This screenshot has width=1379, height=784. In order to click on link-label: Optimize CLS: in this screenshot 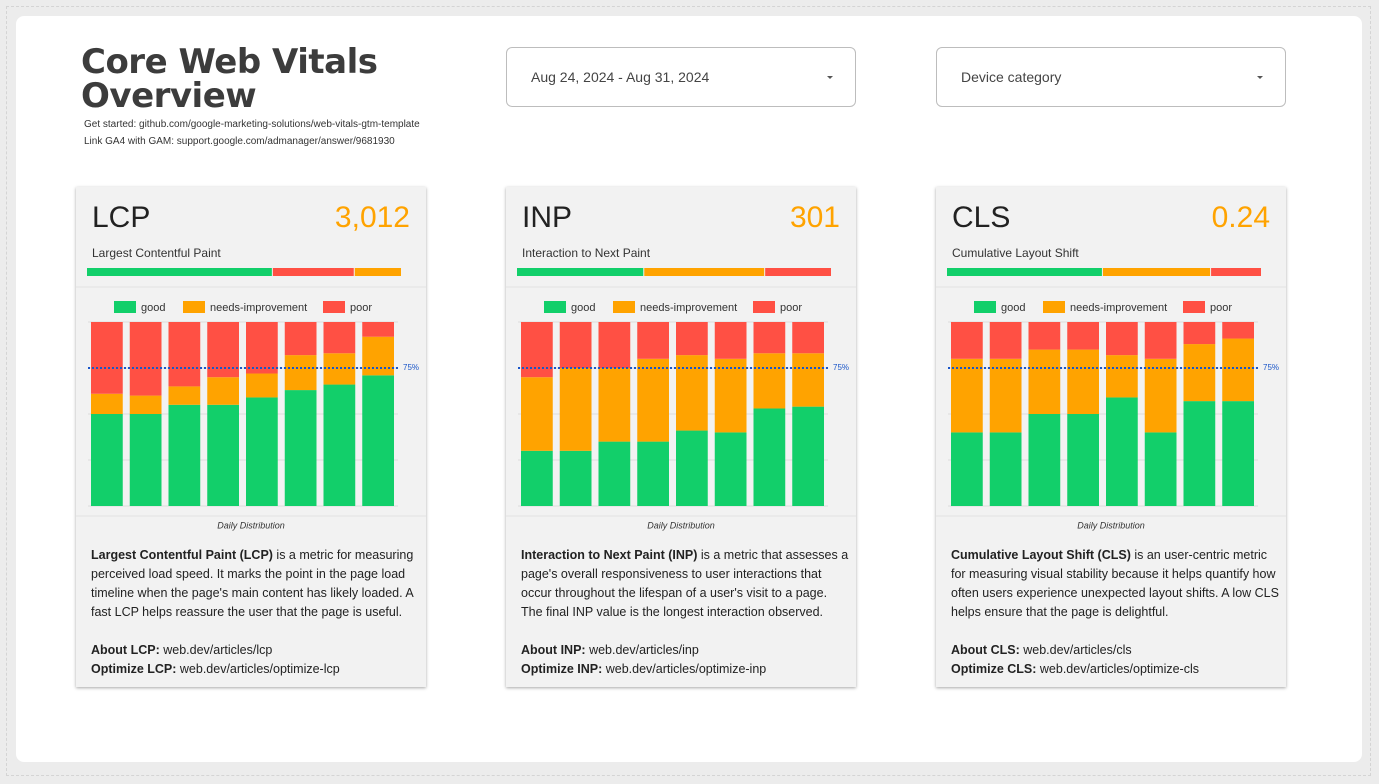, I will do `click(994, 669)`.